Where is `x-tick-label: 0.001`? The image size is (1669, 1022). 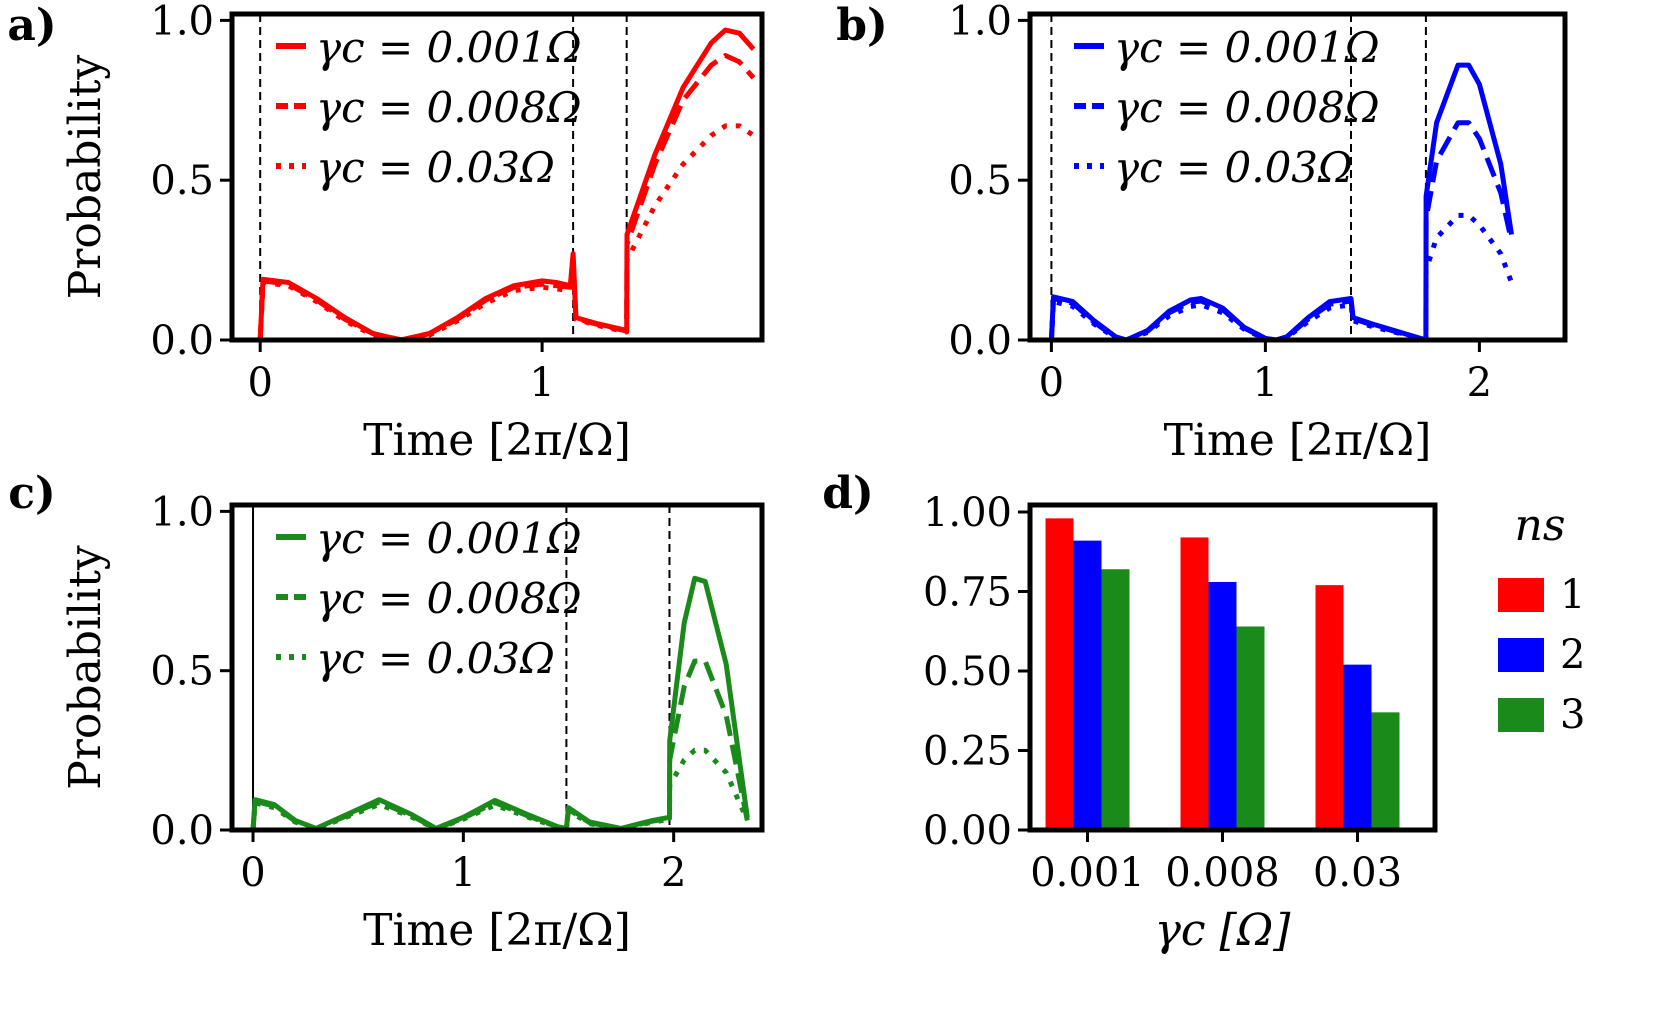
x-tick-label: 0.001 is located at coordinates (1087, 873).